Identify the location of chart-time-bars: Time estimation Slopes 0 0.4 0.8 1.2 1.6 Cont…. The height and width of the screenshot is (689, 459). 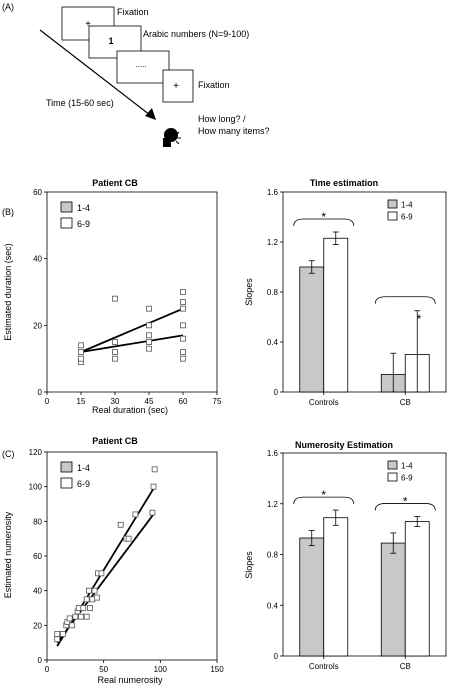
(345, 292).